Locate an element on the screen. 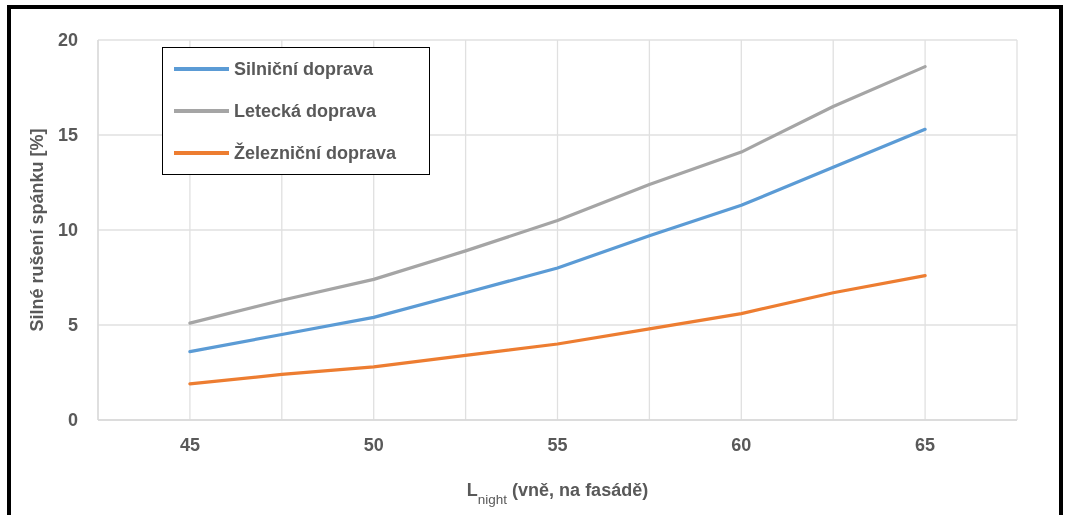 The width and height of the screenshot is (1067, 515). y-tick-label: 20 is located at coordinates (67, 40).